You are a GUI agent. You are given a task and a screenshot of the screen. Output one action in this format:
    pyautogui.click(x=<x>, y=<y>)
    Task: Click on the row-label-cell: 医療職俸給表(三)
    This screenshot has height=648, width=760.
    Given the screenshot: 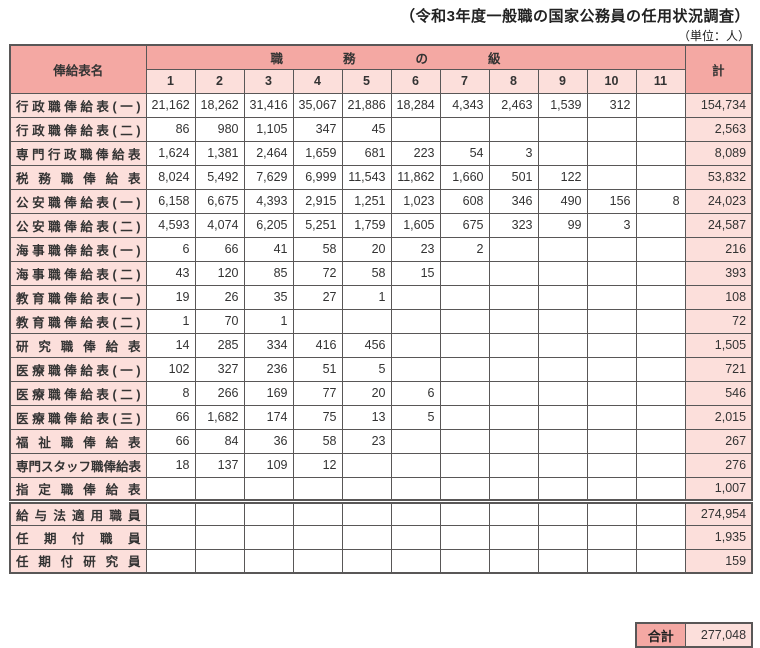 What is the action you would take?
    pyautogui.click(x=78, y=417)
    